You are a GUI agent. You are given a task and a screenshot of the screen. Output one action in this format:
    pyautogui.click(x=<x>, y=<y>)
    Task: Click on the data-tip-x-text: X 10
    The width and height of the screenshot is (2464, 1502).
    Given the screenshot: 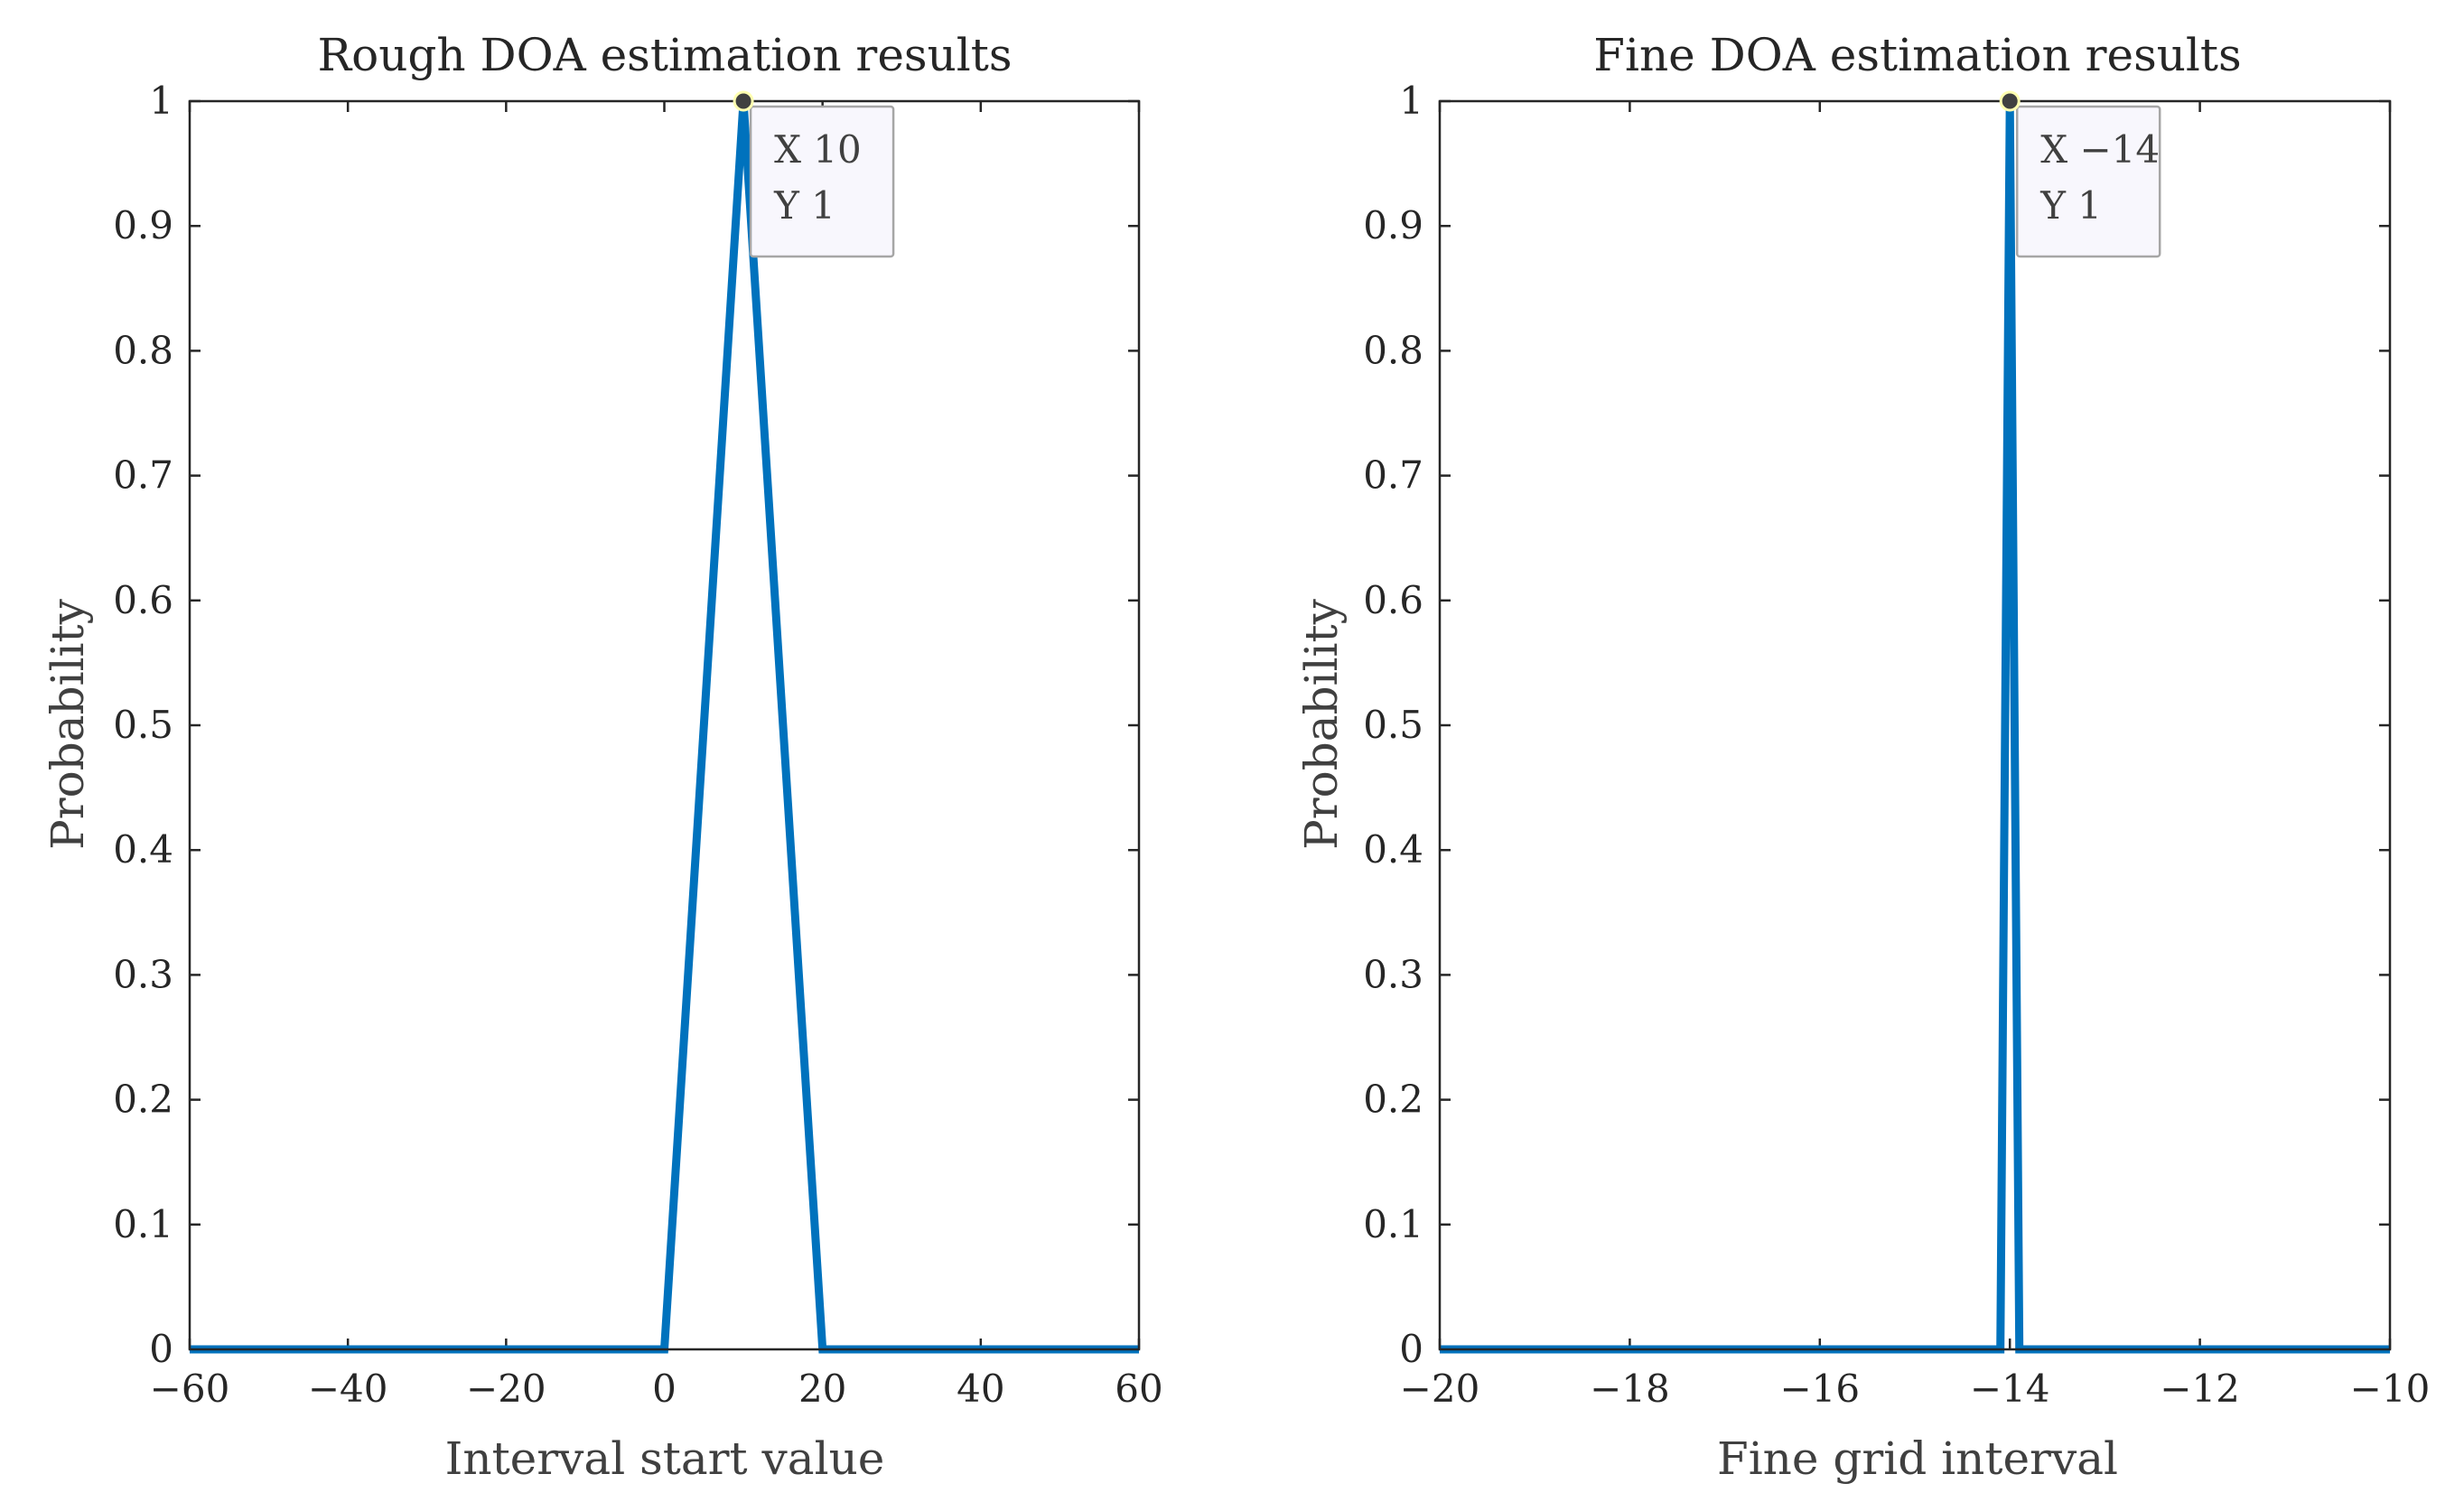 What is the action you would take?
    pyautogui.click(x=818, y=149)
    